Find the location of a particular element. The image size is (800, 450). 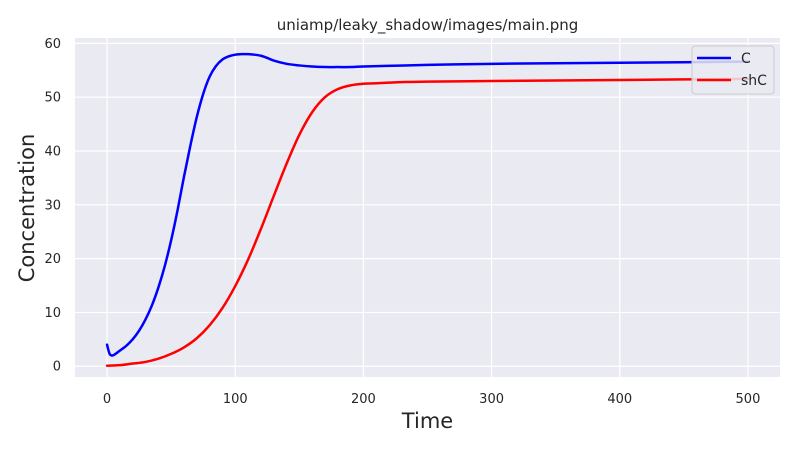

y-tick-label: 60 is located at coordinates (52, 44).